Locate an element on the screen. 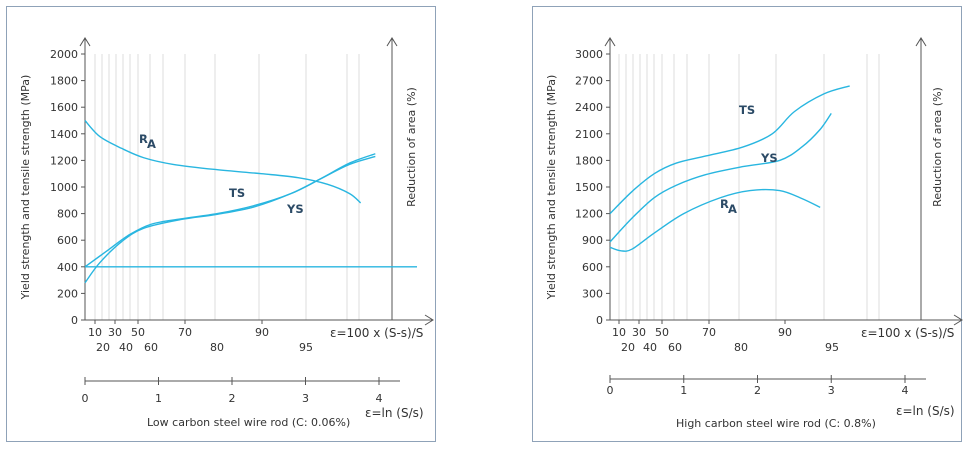 Image resolution: width=971 pixels, height=451 pixels. y-tick-label: 300 is located at coordinates (592, 293).